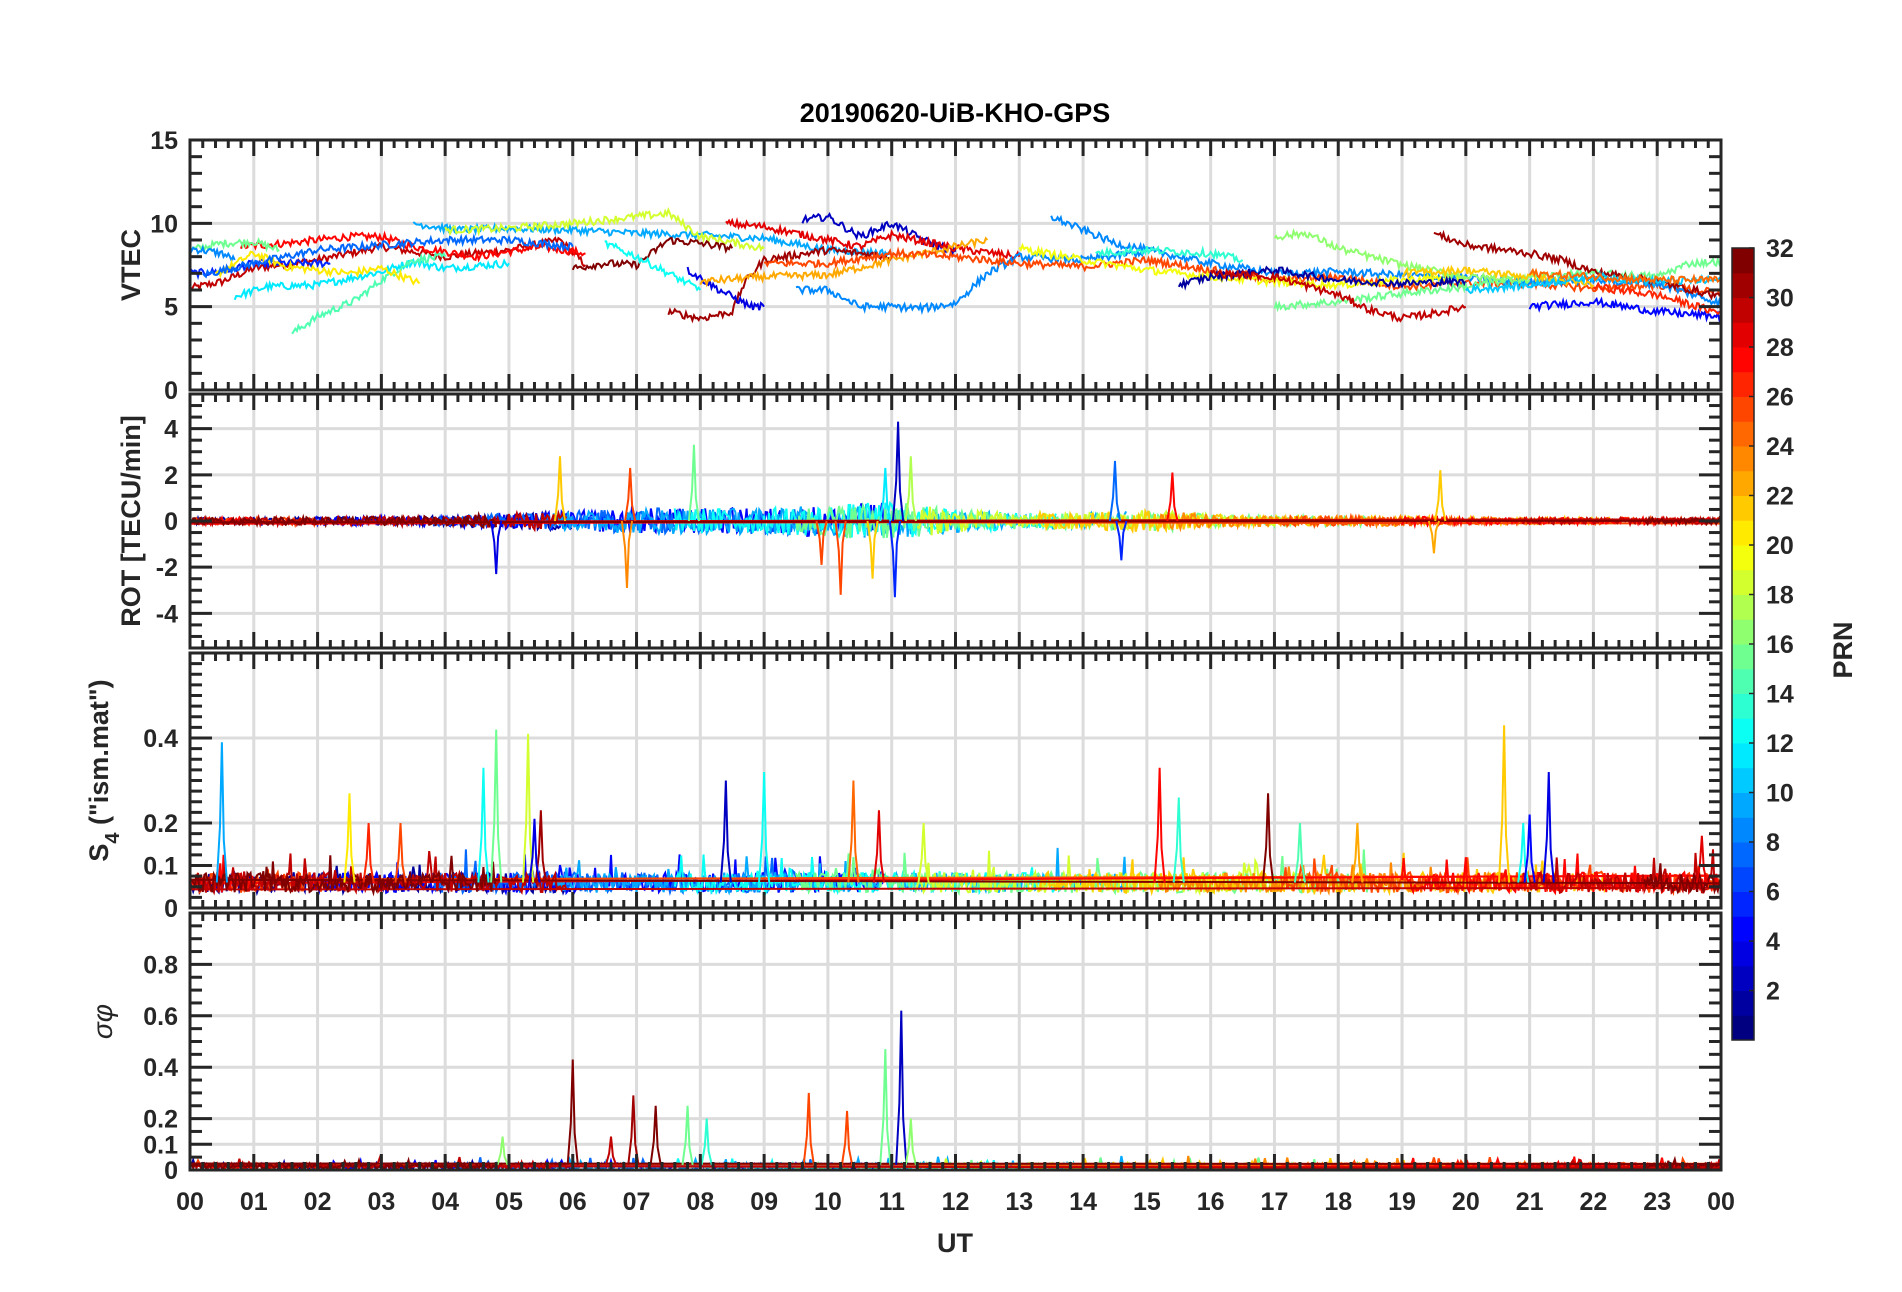  Describe the element at coordinates (99, 755) in the screenshot. I see `y-axis-label-rest: ("ism.mat")` at that location.